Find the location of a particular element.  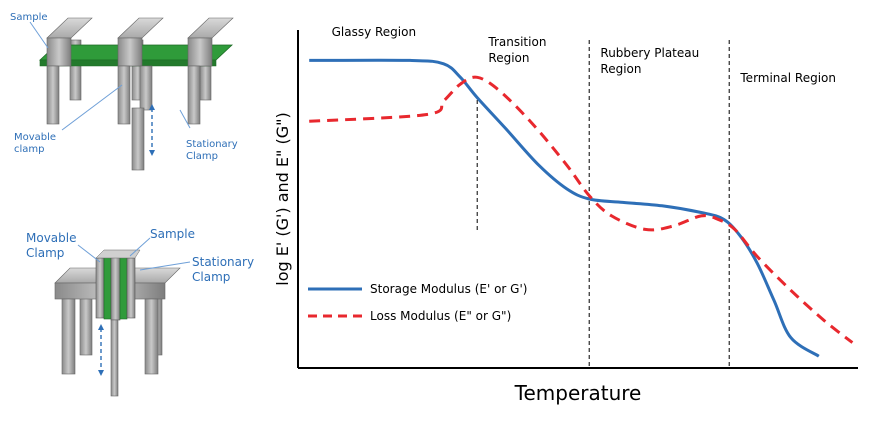

label-bottom-stationary-2: Clamp is located at coordinates (211, 277).